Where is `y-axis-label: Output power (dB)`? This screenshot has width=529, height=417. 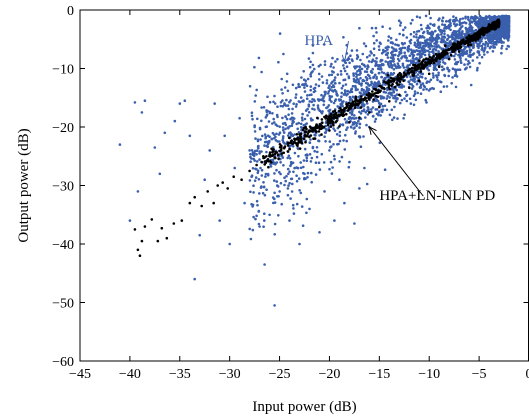 y-axis-label: Output power (dB) is located at coordinates (24, 185).